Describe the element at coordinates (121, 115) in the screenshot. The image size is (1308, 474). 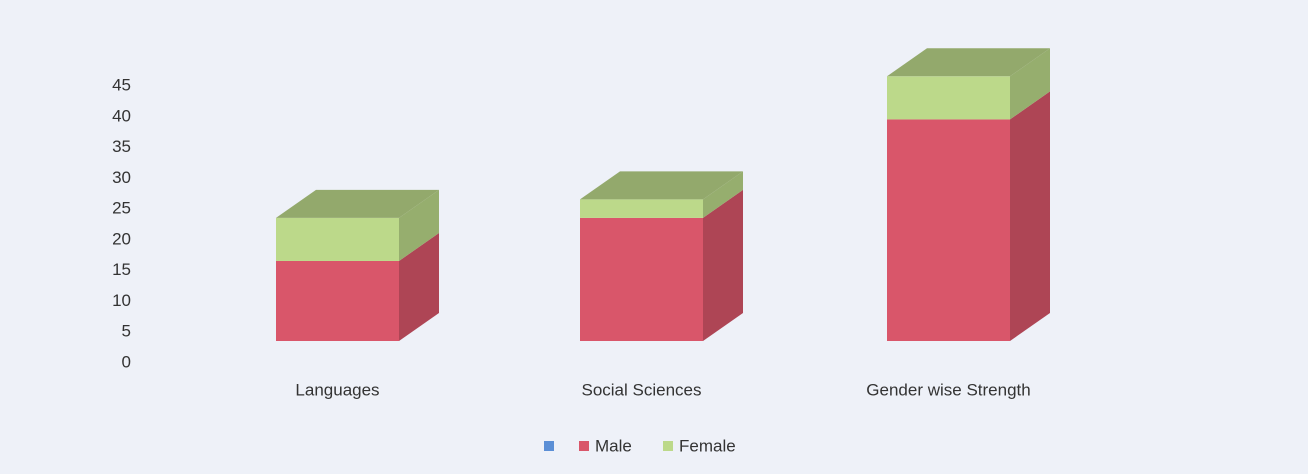
I see `y-tick-label: 40` at that location.